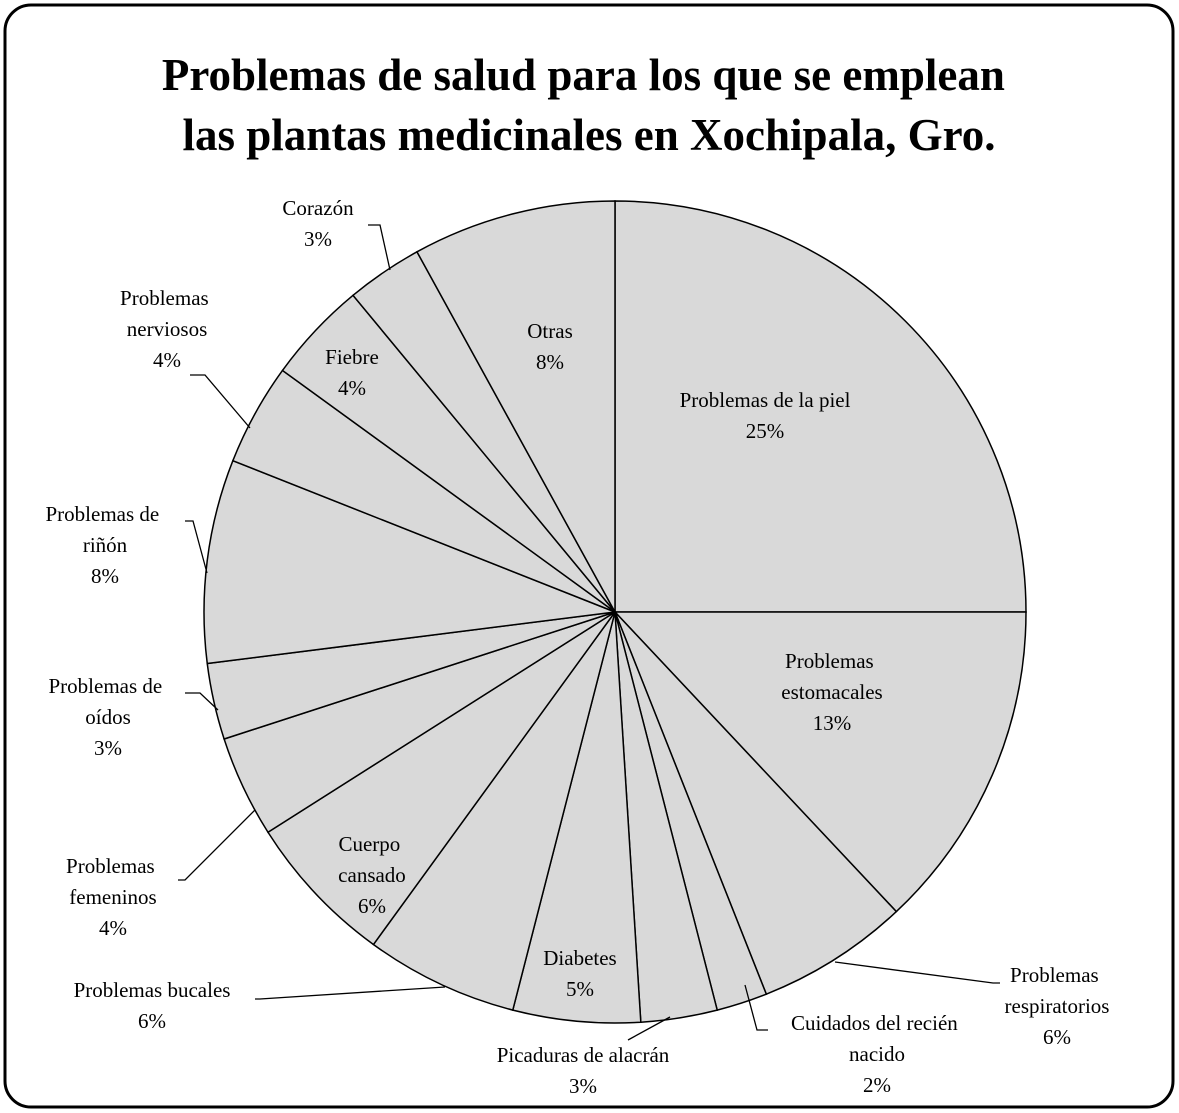  Describe the element at coordinates (877, 1085) in the screenshot. I see `slice-value-label: 2%` at that location.